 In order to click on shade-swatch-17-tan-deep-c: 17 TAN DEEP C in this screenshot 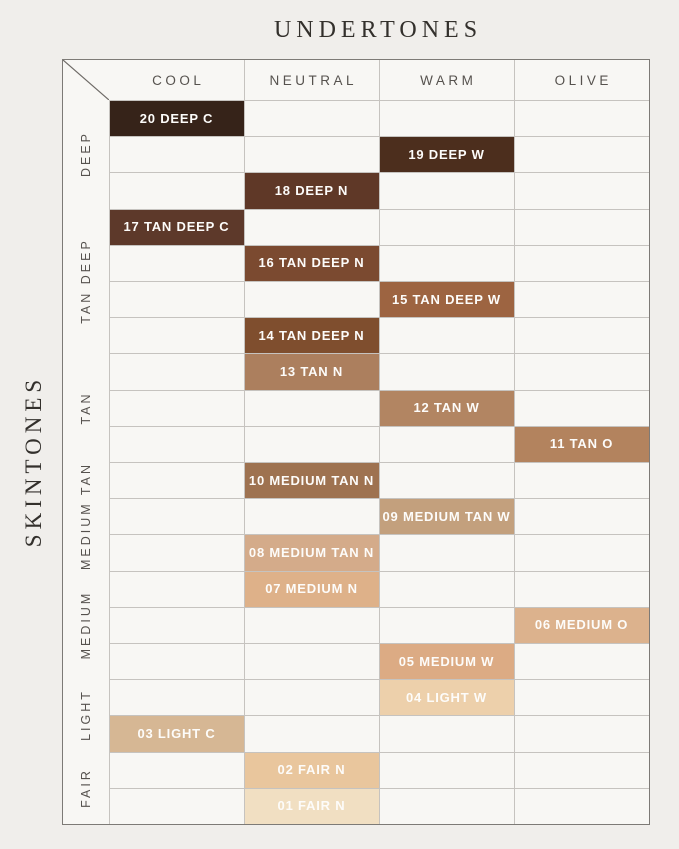, I will do `click(176, 226)`.